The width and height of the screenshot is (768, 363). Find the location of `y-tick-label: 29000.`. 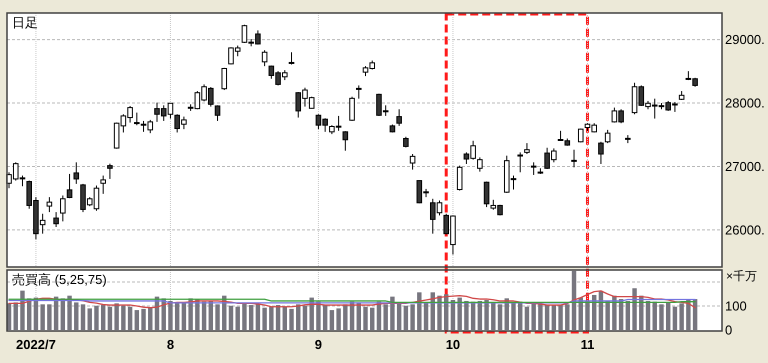

y-tick-label: 29000. is located at coordinates (745, 40).